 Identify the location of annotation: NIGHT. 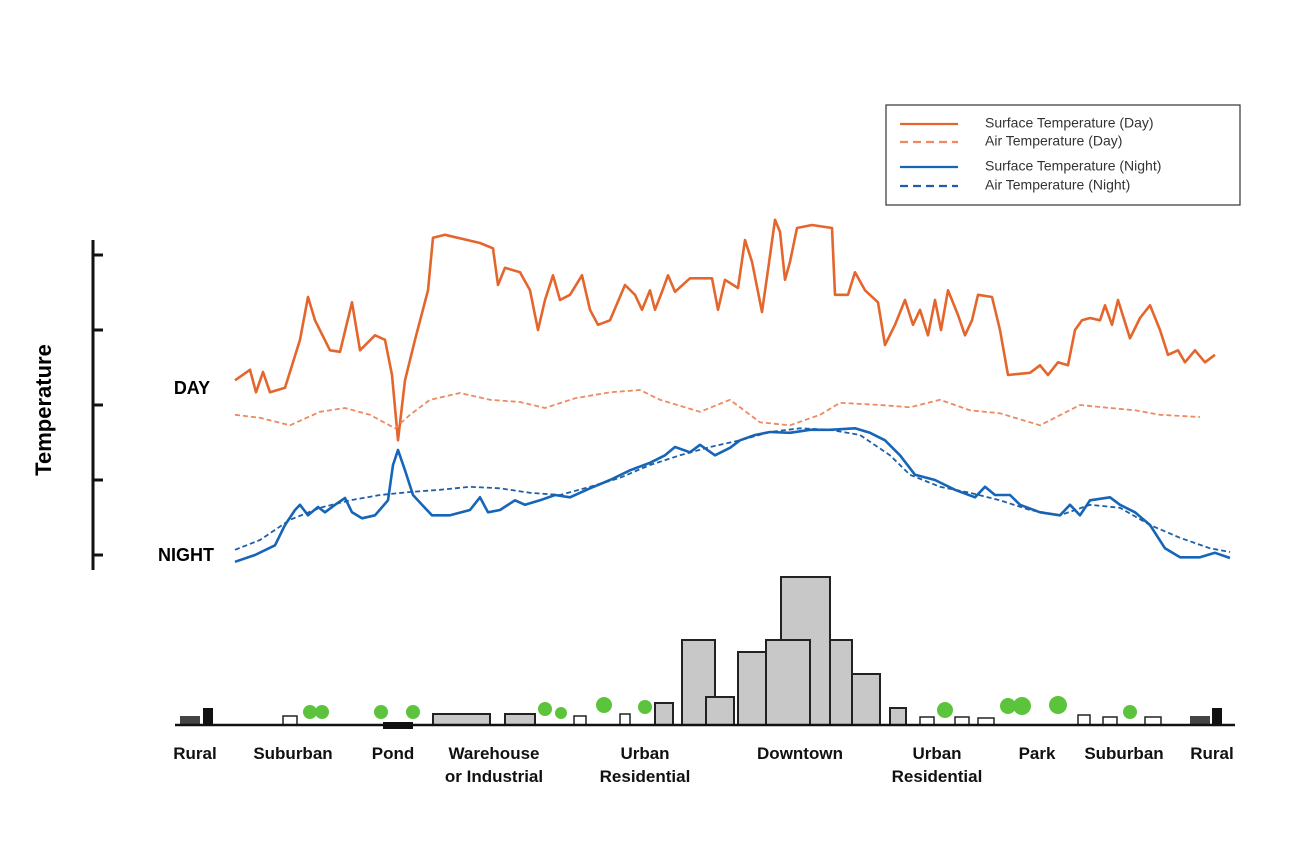
(186, 555).